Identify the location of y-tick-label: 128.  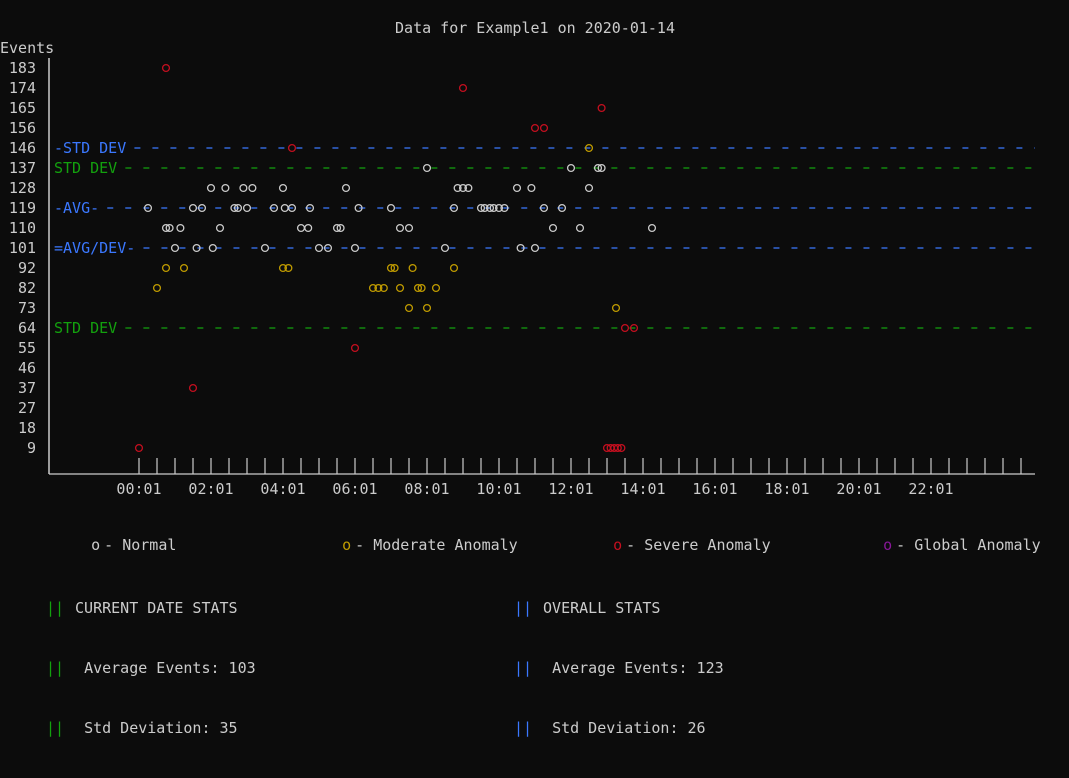
(22, 188).